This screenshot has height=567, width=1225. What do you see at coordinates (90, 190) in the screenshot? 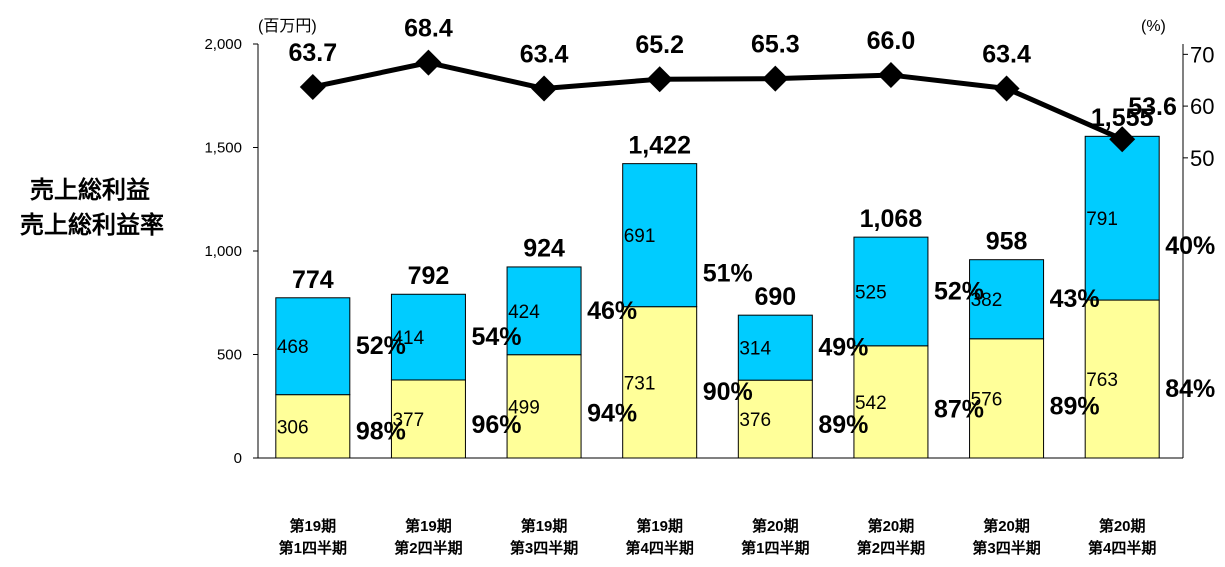
I see `side-title-gross-profit: 売上総利益` at bounding box center [90, 190].